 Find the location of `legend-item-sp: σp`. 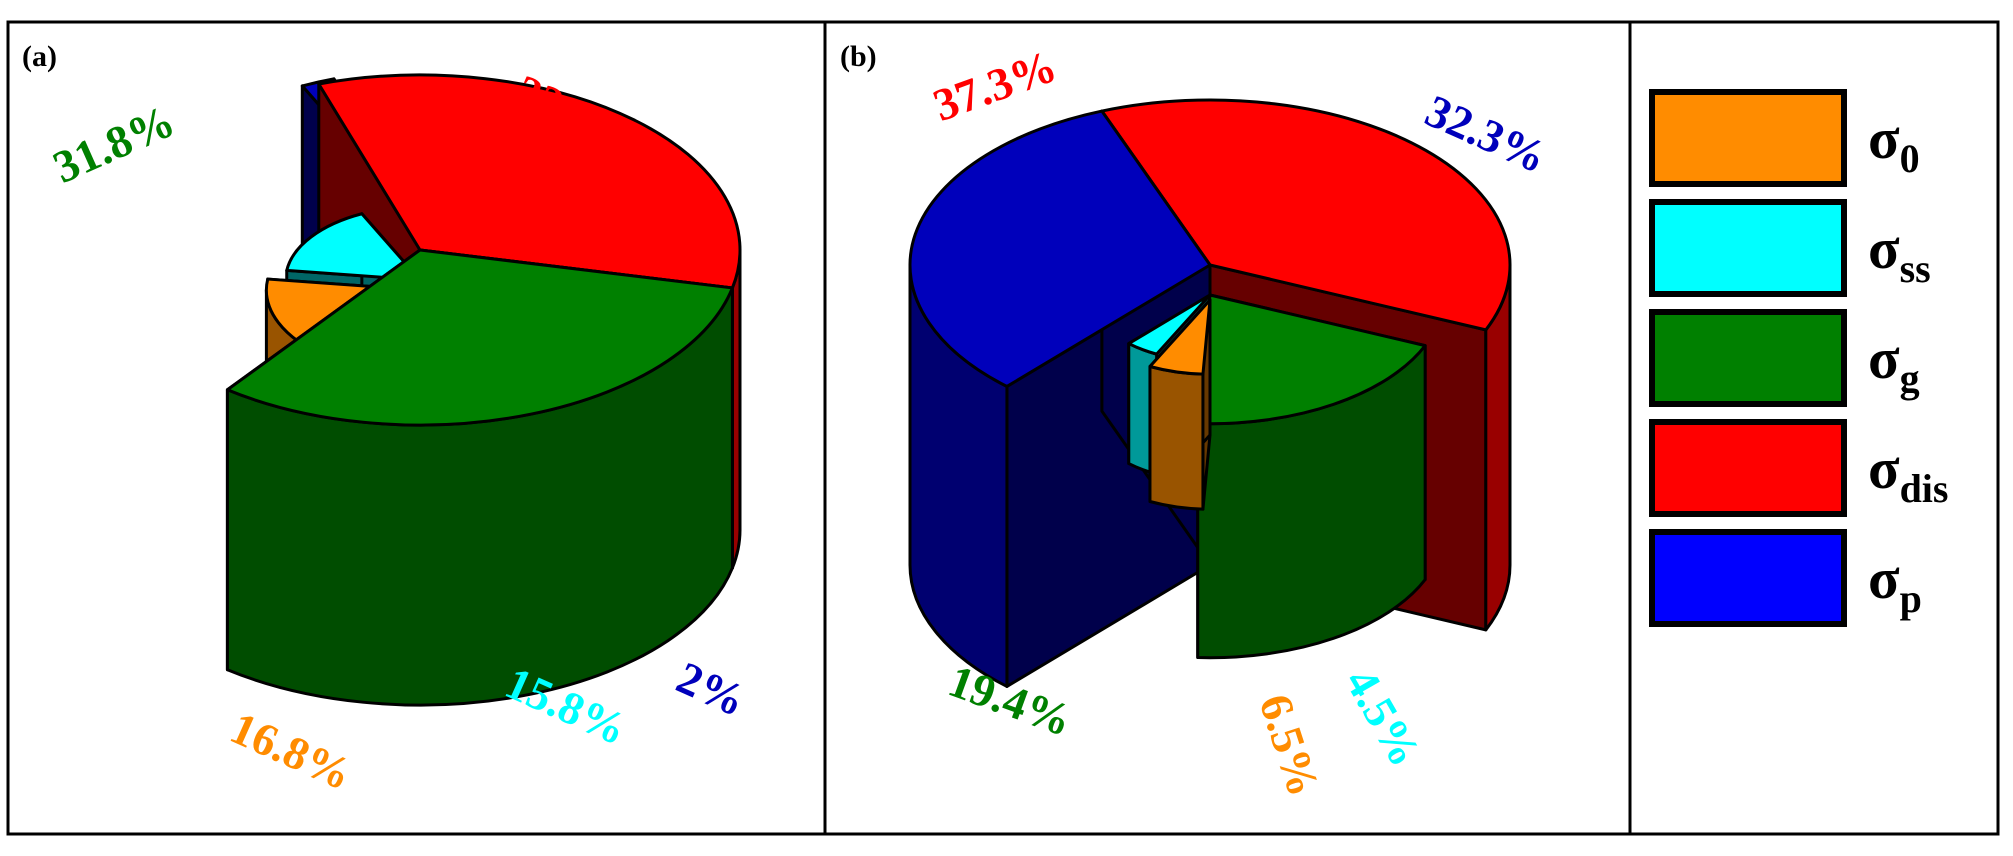

legend-item-sp: σp is located at coordinates (1785, 578).